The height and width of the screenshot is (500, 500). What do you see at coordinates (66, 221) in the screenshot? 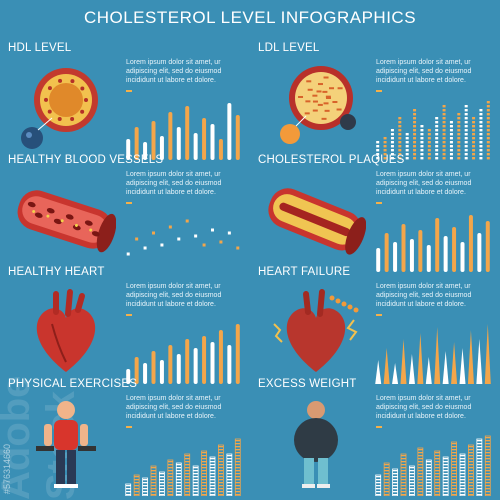
I see `blood-vessel-icon` at bounding box center [66, 221].